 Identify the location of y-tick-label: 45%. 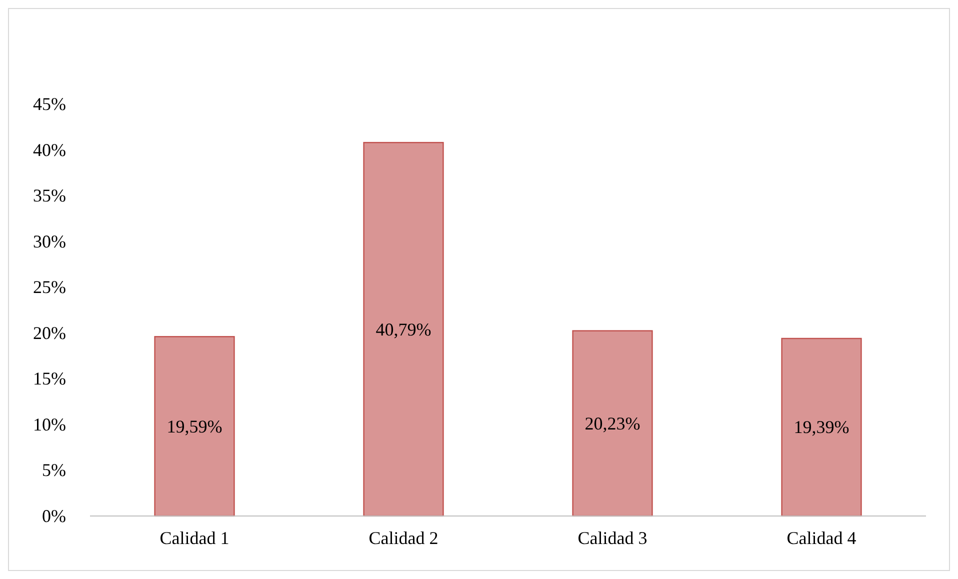
(49, 104).